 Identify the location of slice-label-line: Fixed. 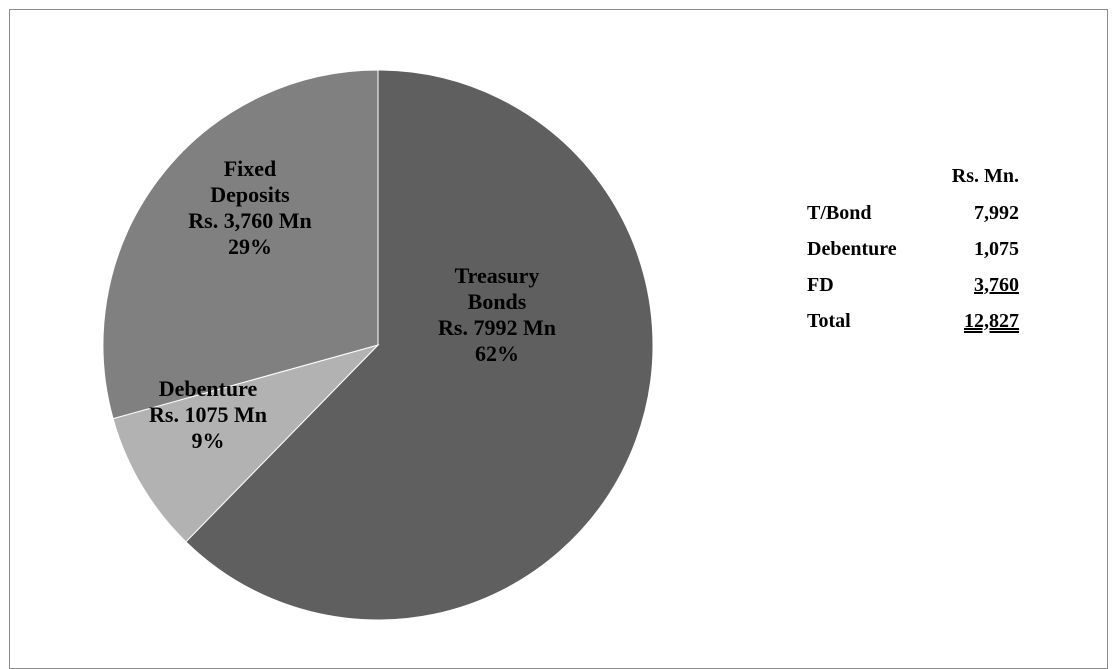
(250, 168).